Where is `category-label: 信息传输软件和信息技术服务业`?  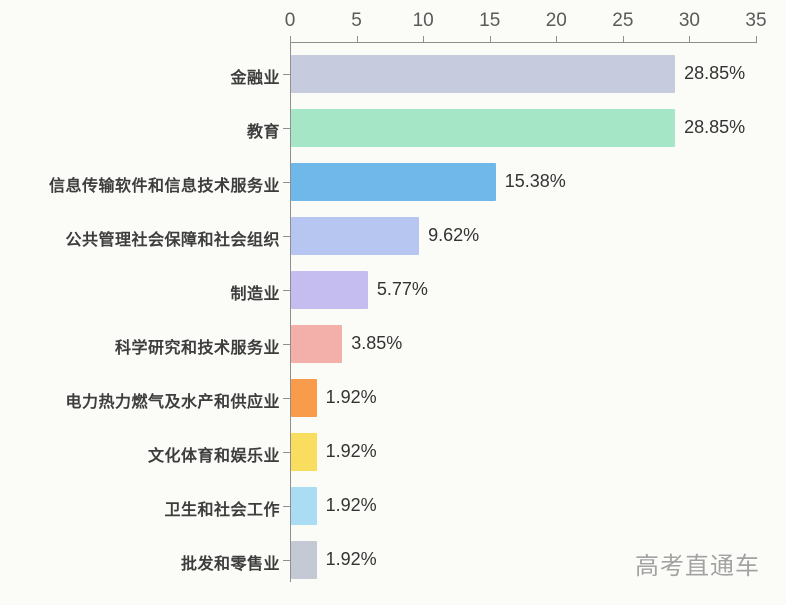
category-label: 信息传输软件和信息技术服务业 is located at coordinates (164, 186).